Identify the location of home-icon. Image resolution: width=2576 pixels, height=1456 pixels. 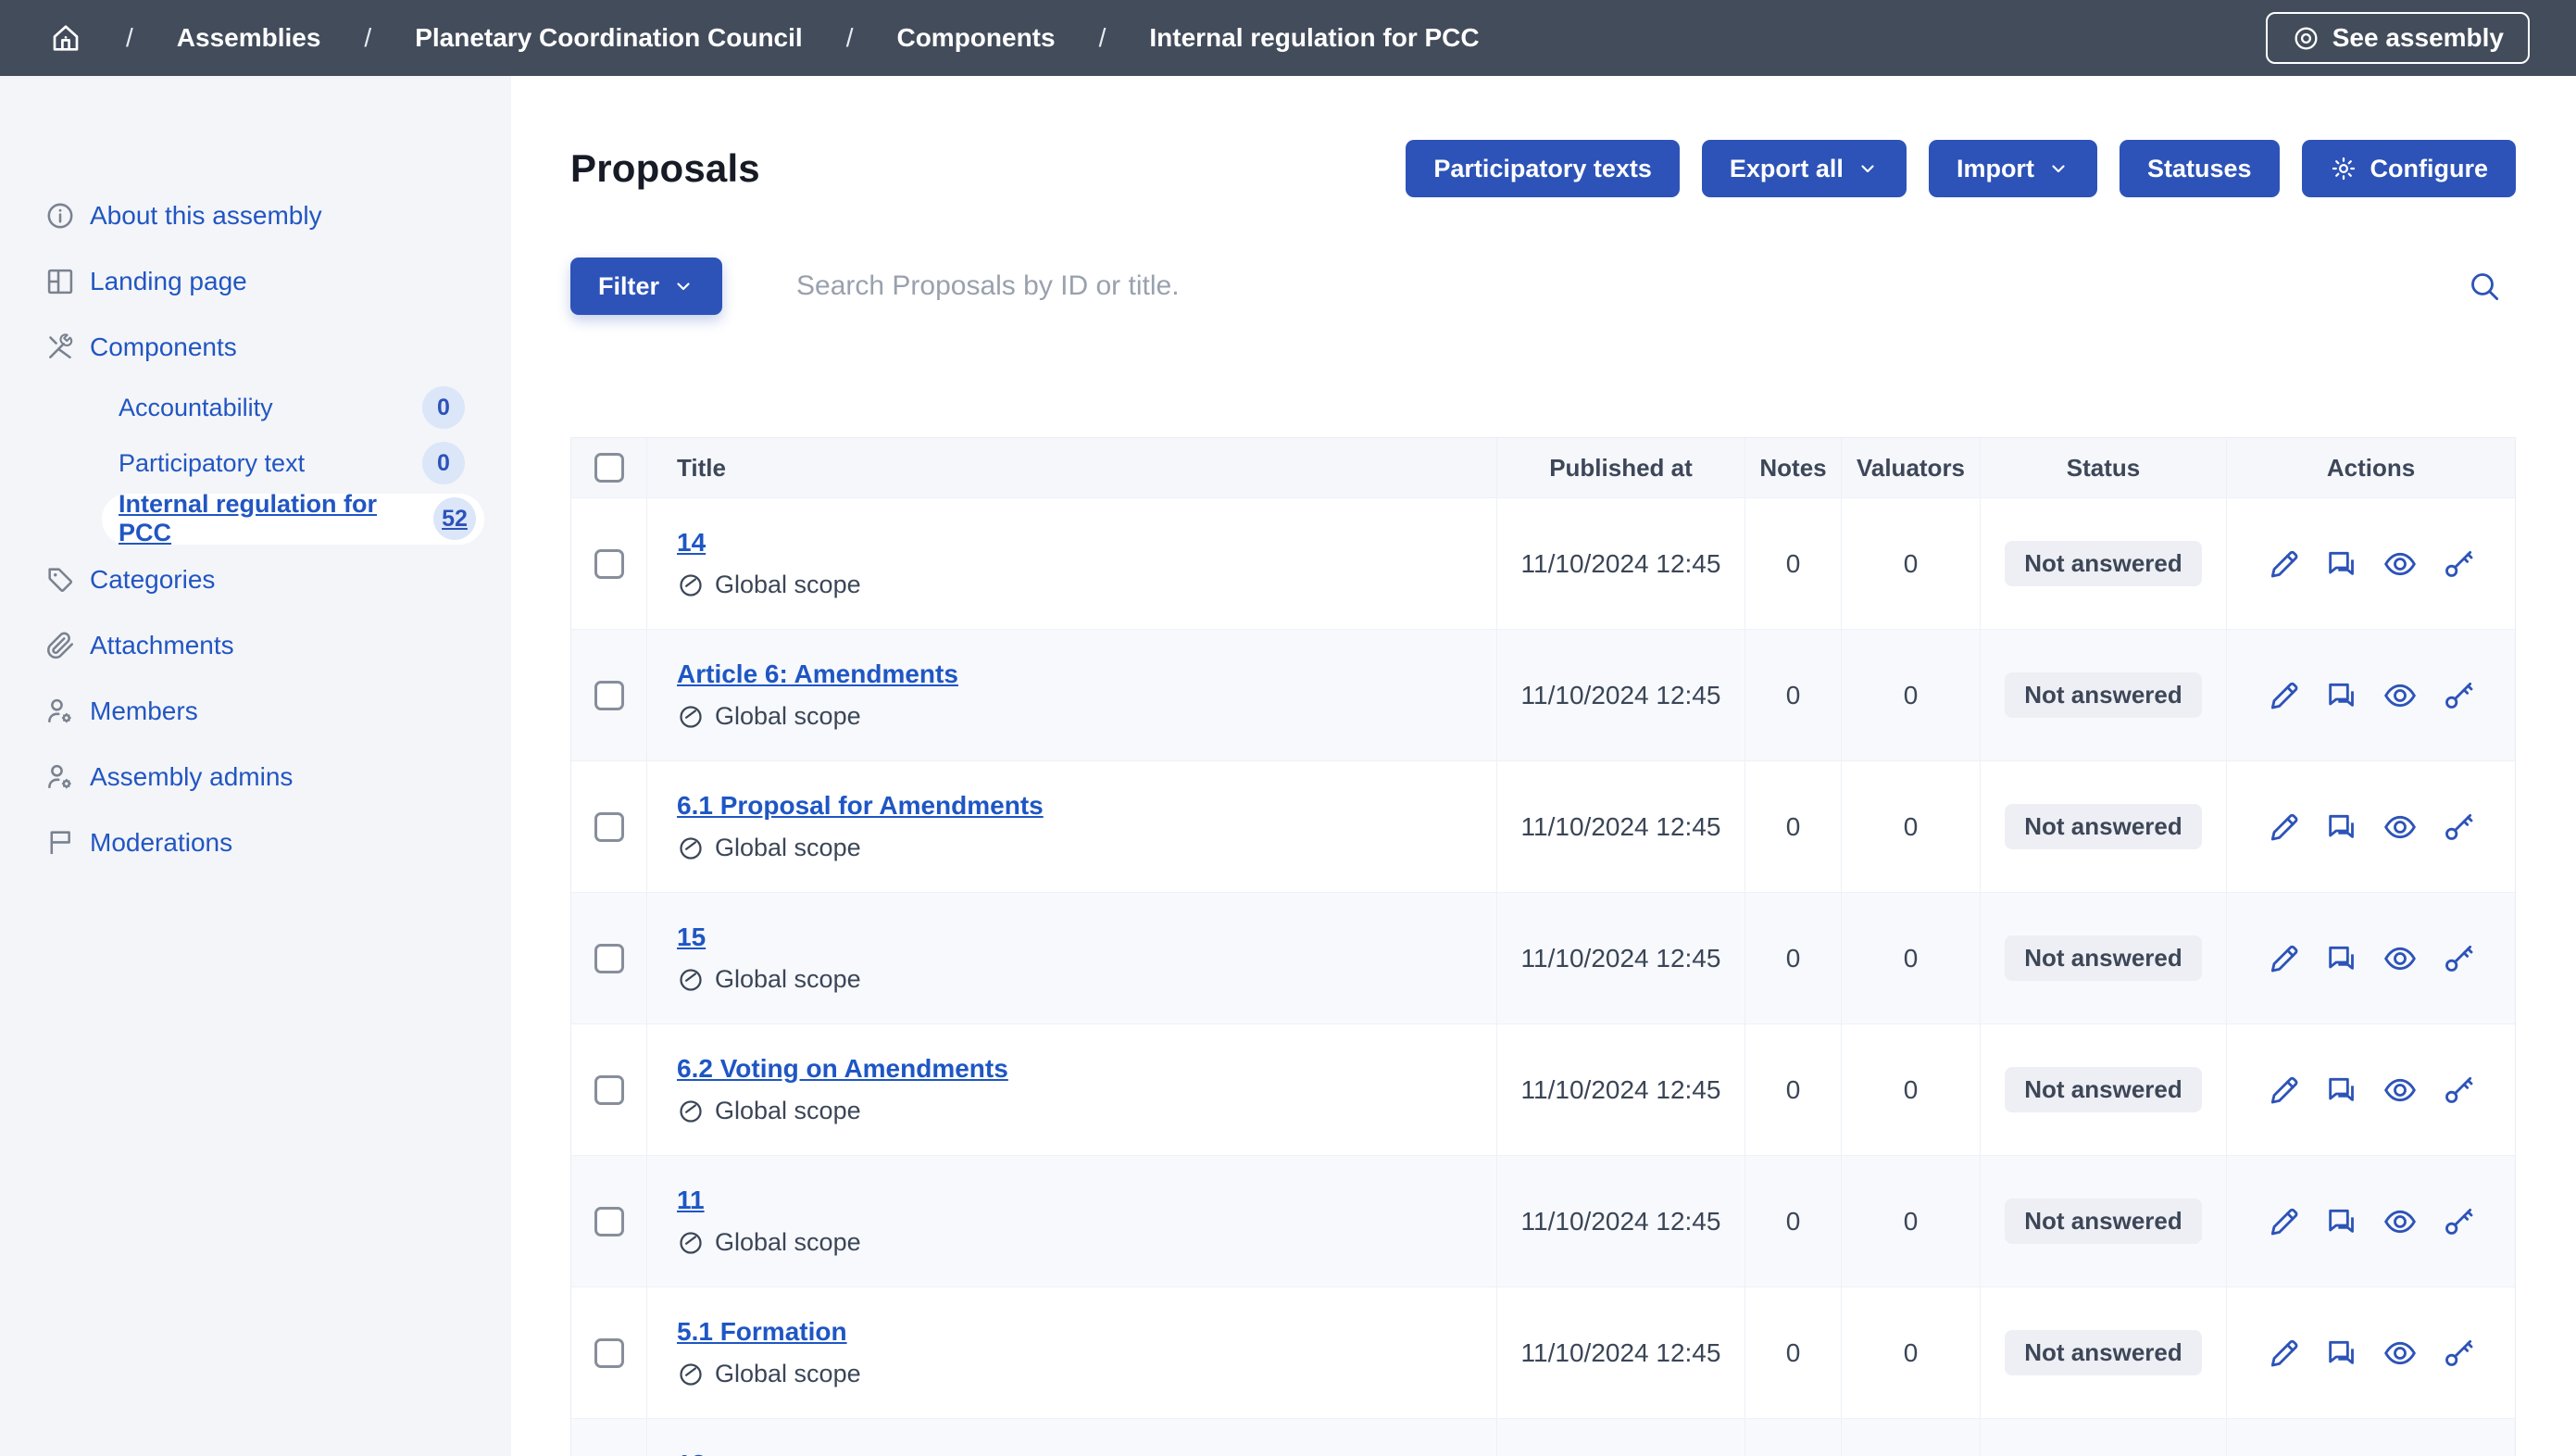
(66, 38).